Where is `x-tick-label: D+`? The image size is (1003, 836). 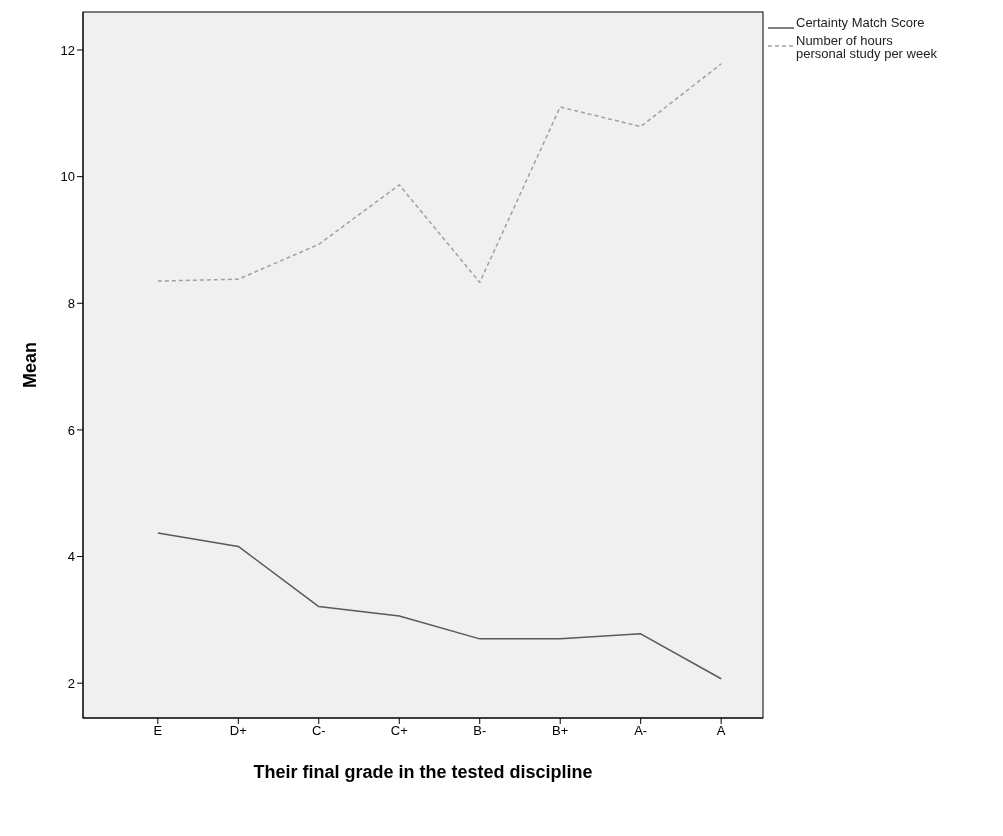 x-tick-label: D+ is located at coordinates (238, 731).